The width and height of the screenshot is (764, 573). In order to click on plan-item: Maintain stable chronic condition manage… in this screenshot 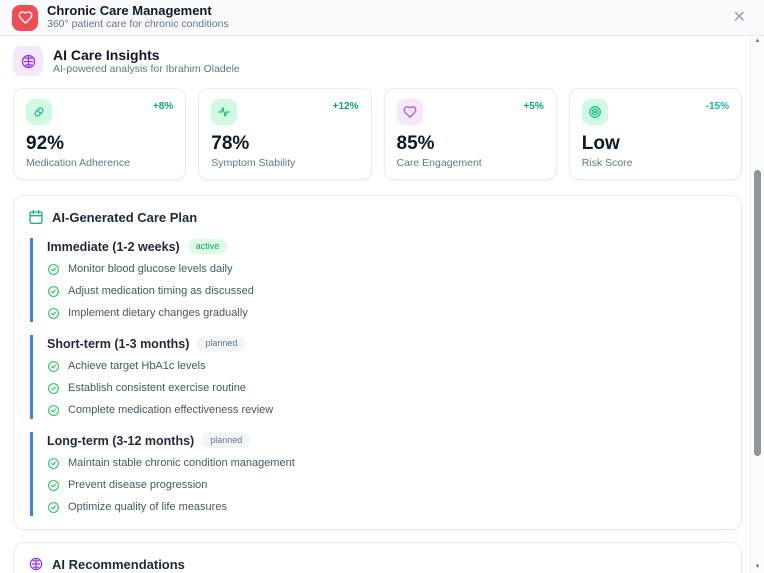, I will do `click(387, 463)`.